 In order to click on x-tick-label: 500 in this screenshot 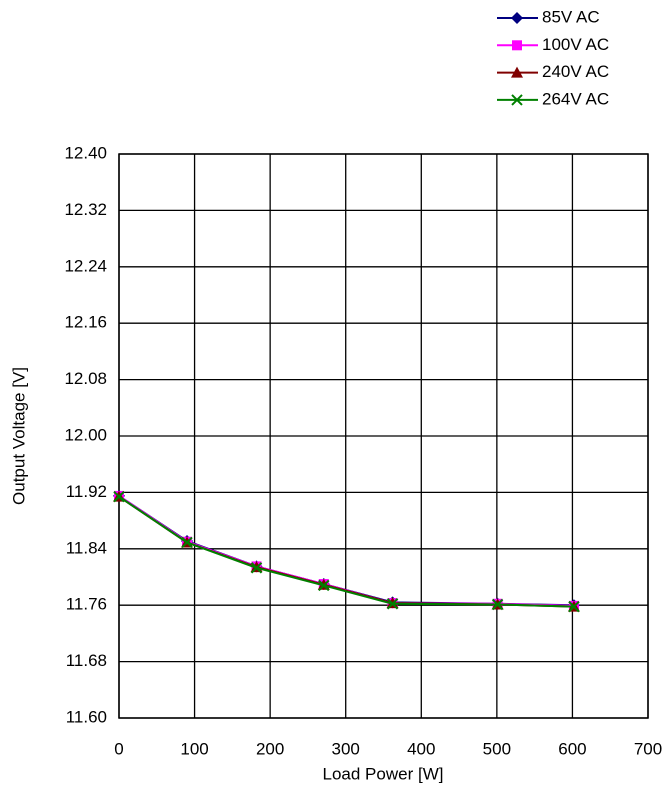, I will do `click(497, 748)`.